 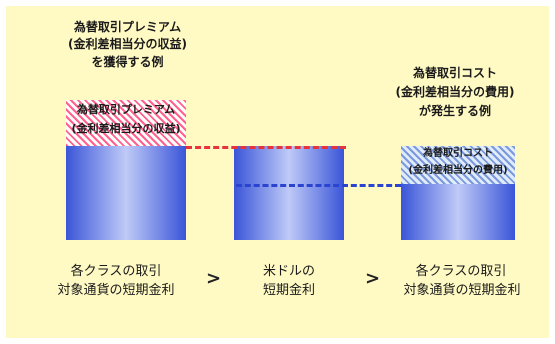 What do you see at coordinates (126, 193) in the screenshot?
I see `left-rate-bar` at bounding box center [126, 193].